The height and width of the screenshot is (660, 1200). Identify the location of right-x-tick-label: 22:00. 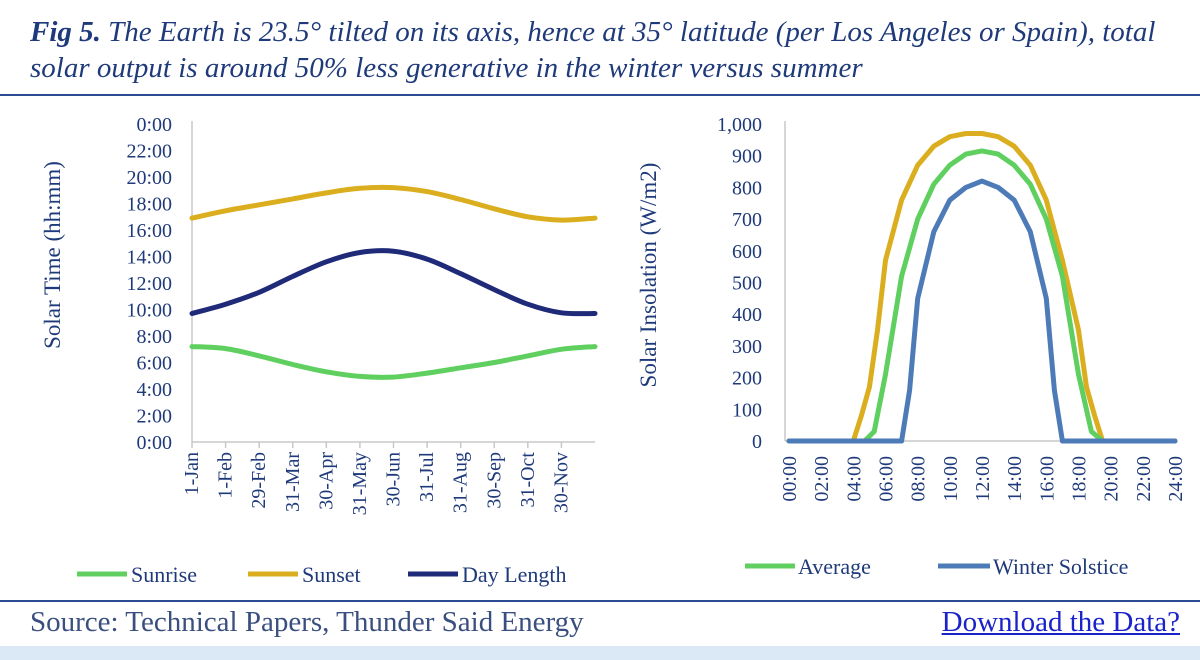
(1144, 479).